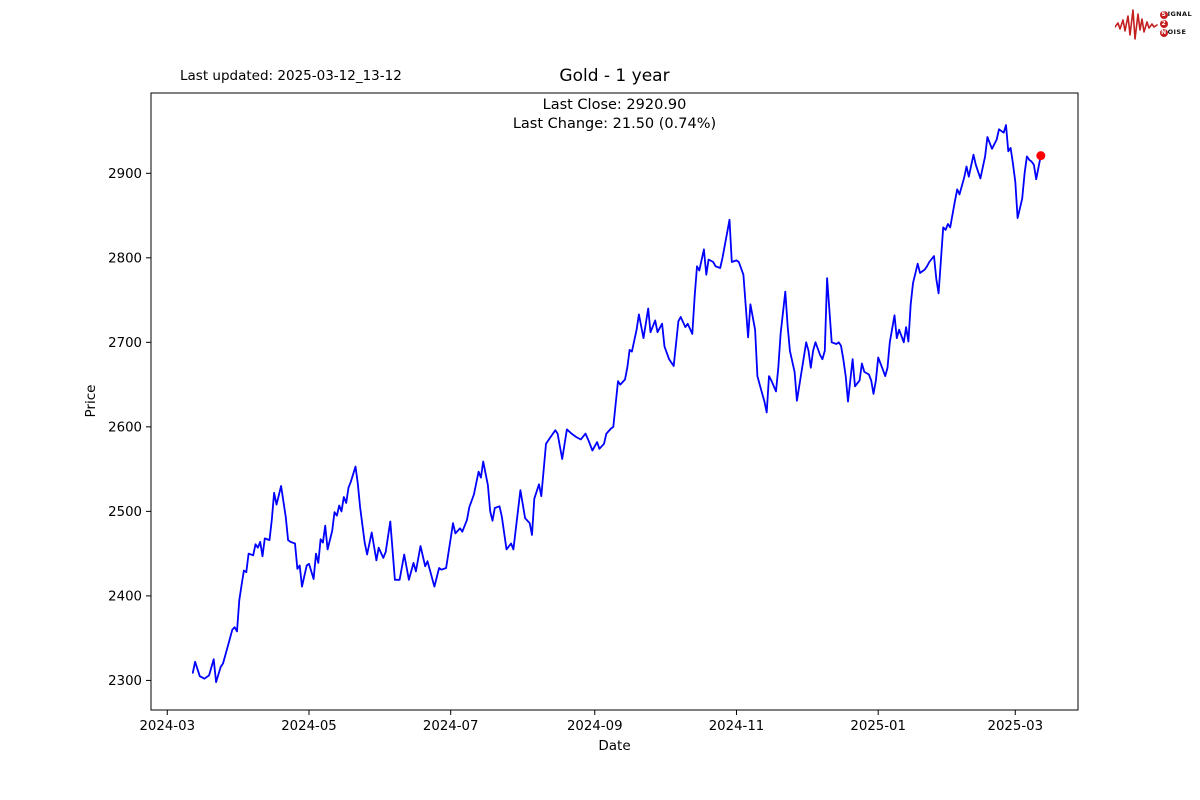 This screenshot has width=1200, height=800. Describe the element at coordinates (1173, 32) in the screenshot. I see `logo-word-noise: N OISE` at that location.